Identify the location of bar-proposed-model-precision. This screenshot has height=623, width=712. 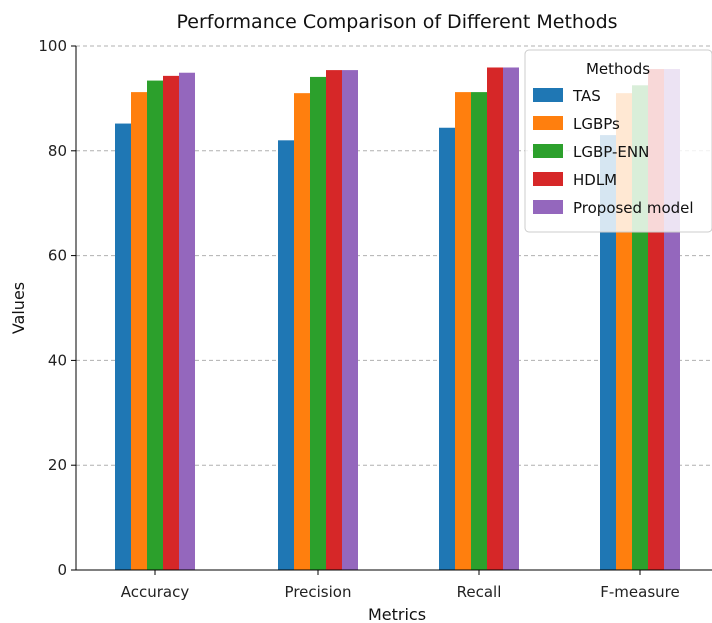
(350, 320).